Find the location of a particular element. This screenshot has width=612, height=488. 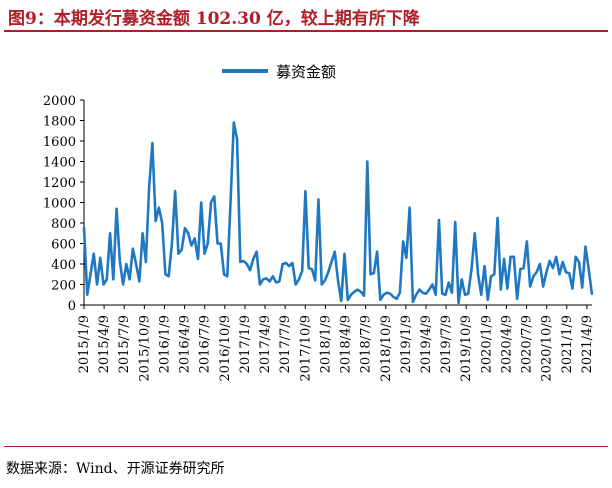

x-tick-label: 2017/10/9 is located at coordinates (305, 348).